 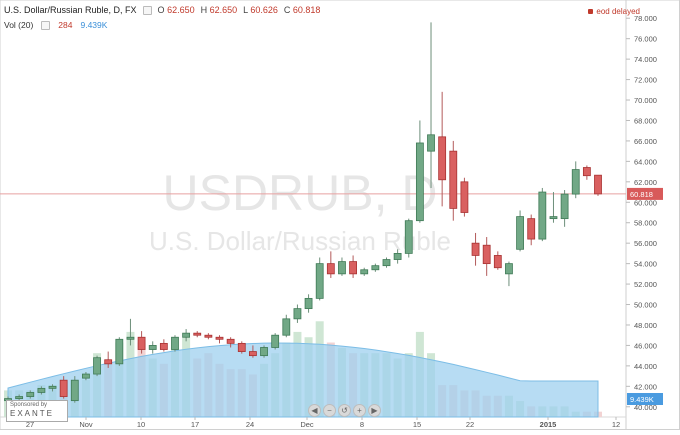 What do you see at coordinates (147, 10) in the screenshot?
I see `header-square-icon` at bounding box center [147, 10].